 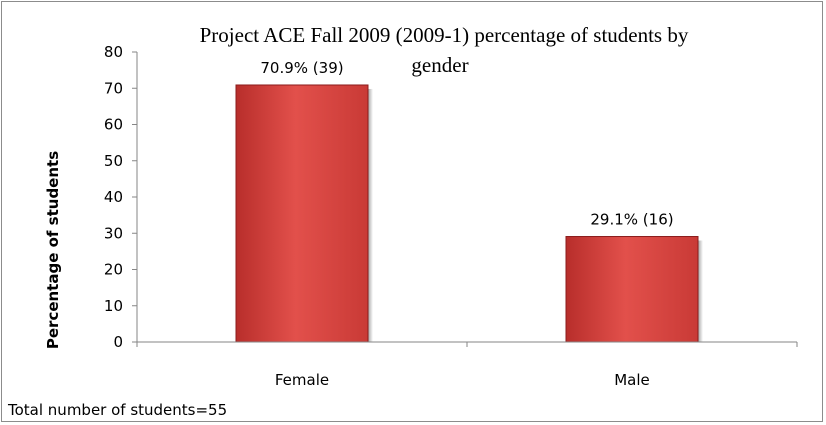 What do you see at coordinates (467, 365) in the screenshot?
I see `x-axis-labels: Female Male` at bounding box center [467, 365].